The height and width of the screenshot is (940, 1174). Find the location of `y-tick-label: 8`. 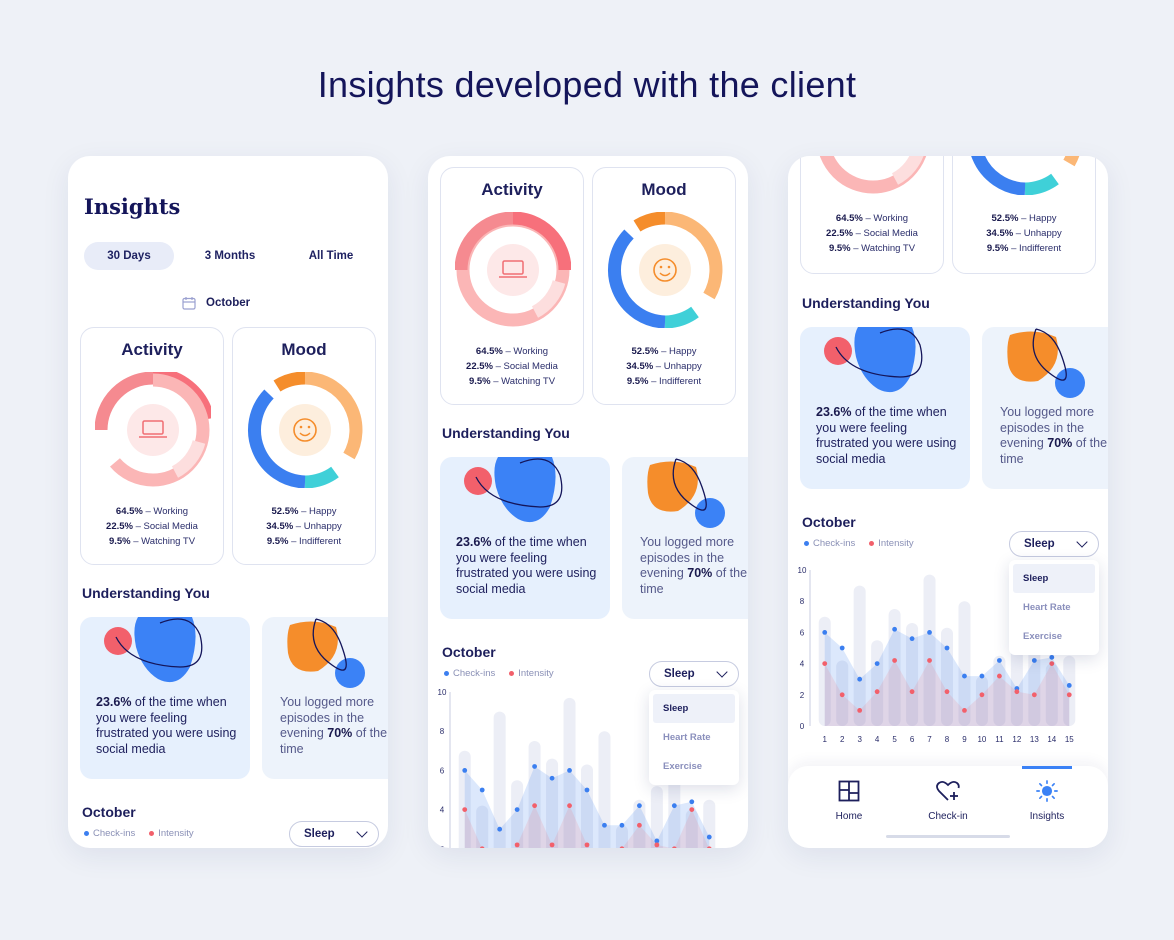

y-tick-label: 8 is located at coordinates (802, 601).